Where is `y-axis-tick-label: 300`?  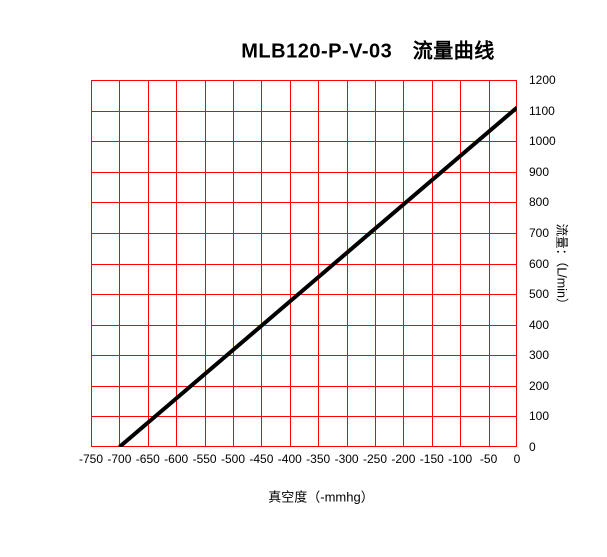 y-axis-tick-label: 300 is located at coordinates (539, 355).